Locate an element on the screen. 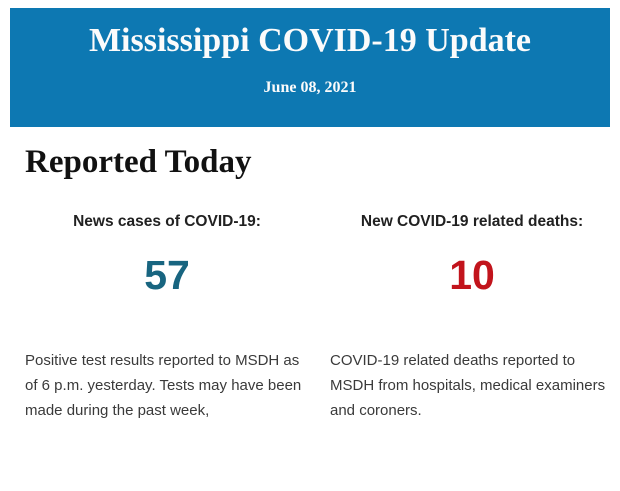  section-heading: Reported Today is located at coordinates (138, 162).